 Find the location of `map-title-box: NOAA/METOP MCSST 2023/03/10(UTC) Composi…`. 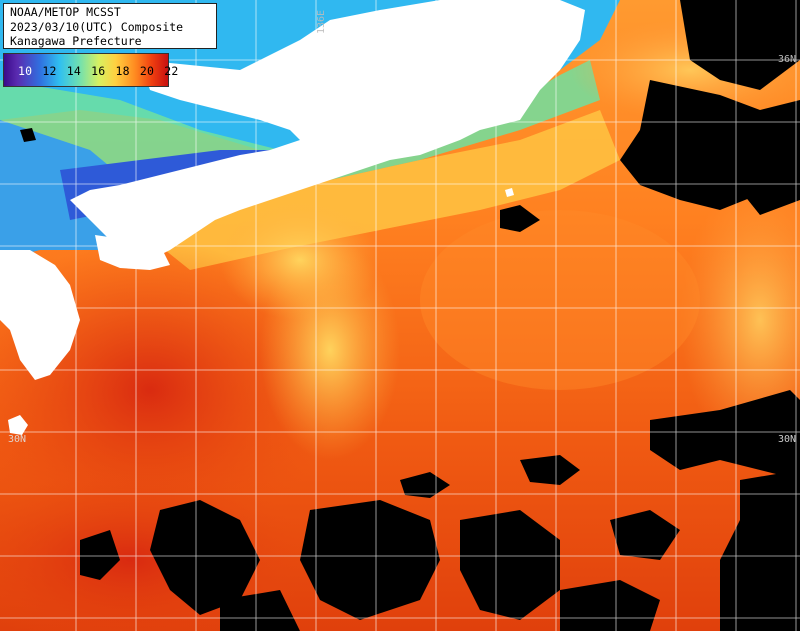

map-title-box: NOAA/METOP MCSST 2023/03/10(UTC) Composi… is located at coordinates (110, 26).